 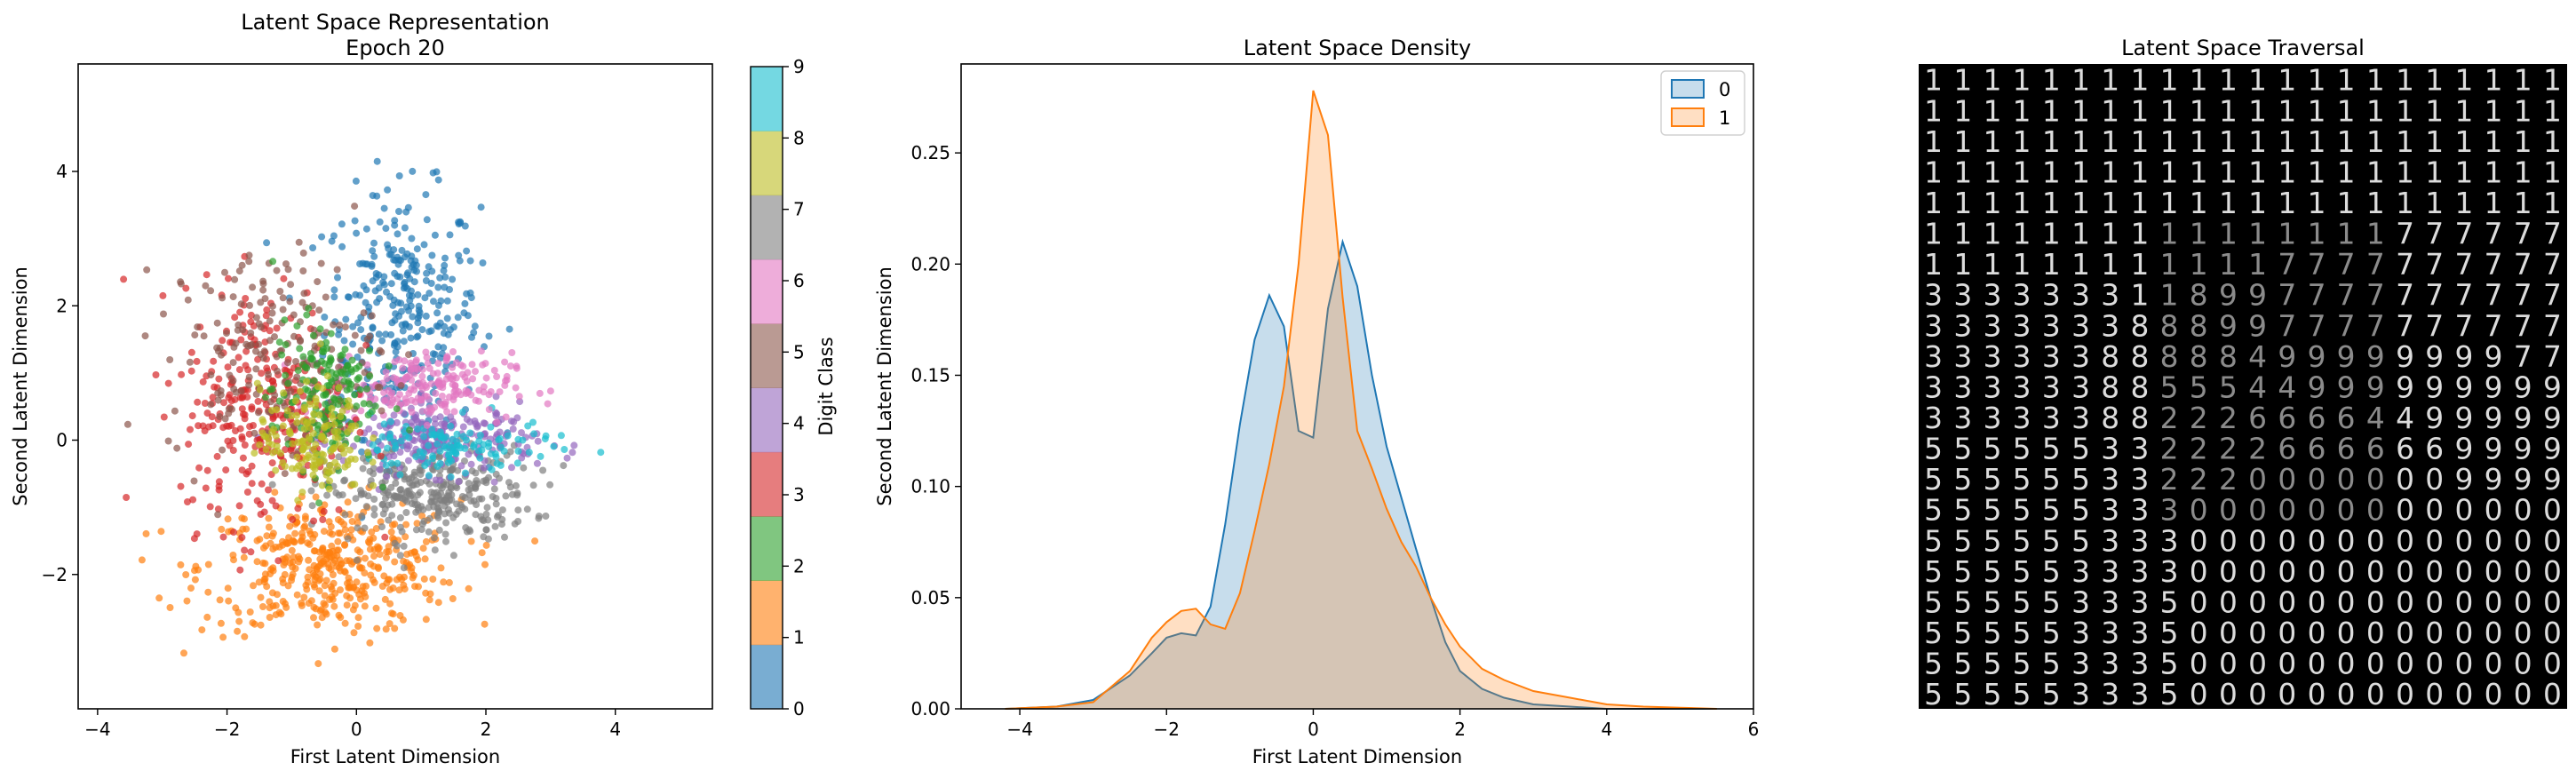 What do you see at coordinates (2257, 357) in the screenshot?
I see `traversal-digit: 4` at bounding box center [2257, 357].